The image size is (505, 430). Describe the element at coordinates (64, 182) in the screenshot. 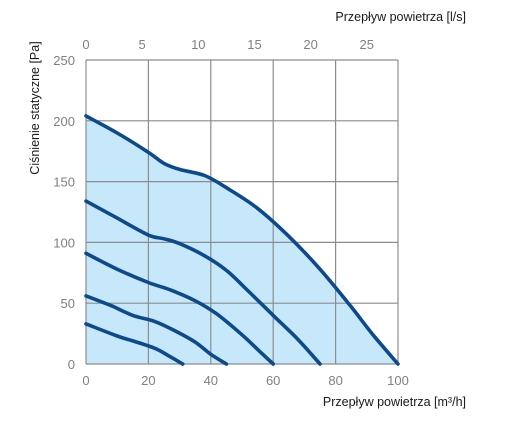

I see `y-tick-label: 150` at that location.